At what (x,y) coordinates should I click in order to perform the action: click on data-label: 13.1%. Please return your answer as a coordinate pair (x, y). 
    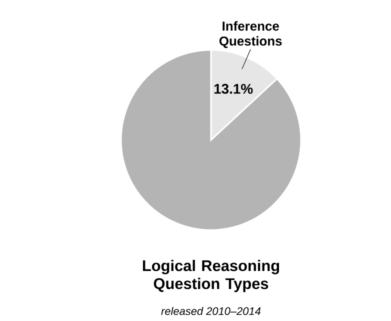
    Looking at the image, I should click on (233, 89).